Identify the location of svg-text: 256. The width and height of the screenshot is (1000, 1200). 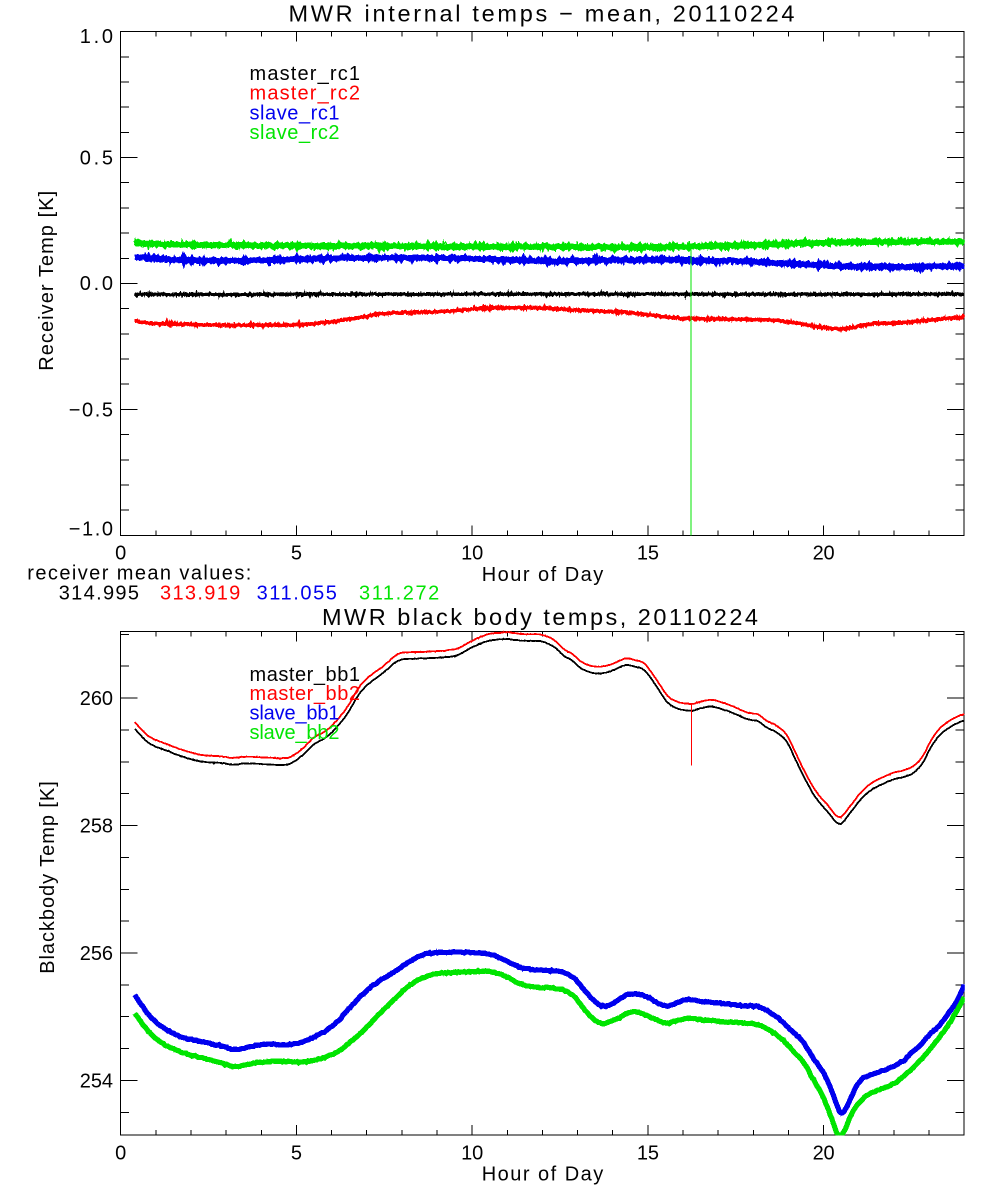
(96, 954).